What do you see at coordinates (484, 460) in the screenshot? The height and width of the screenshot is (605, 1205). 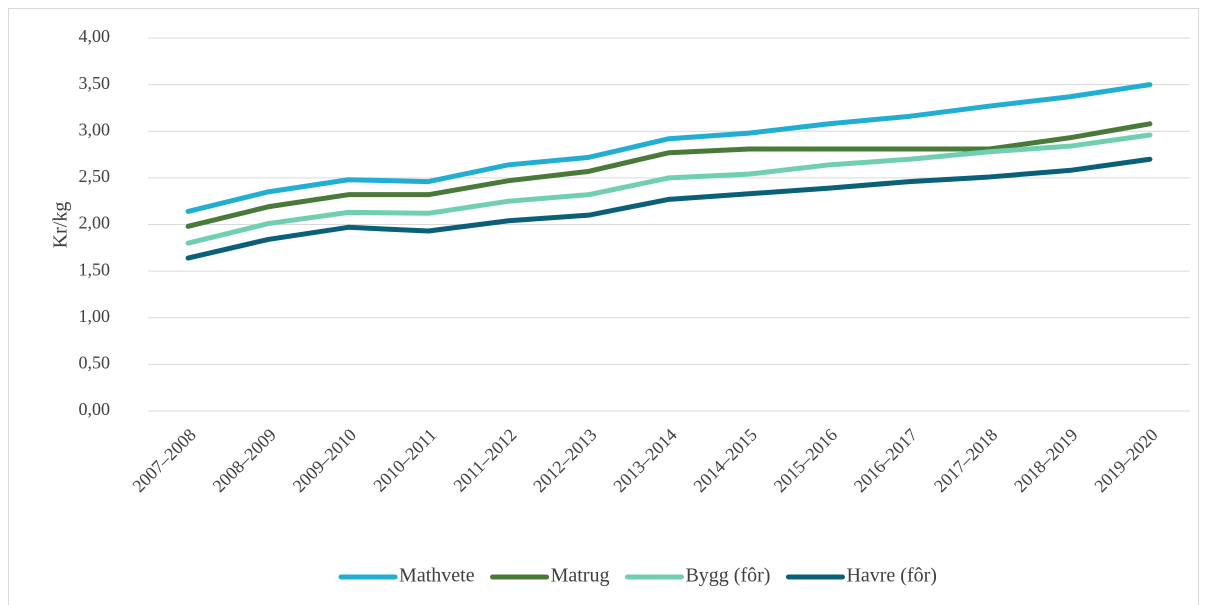 I see `x-tick-label: 2011–2012` at bounding box center [484, 460].